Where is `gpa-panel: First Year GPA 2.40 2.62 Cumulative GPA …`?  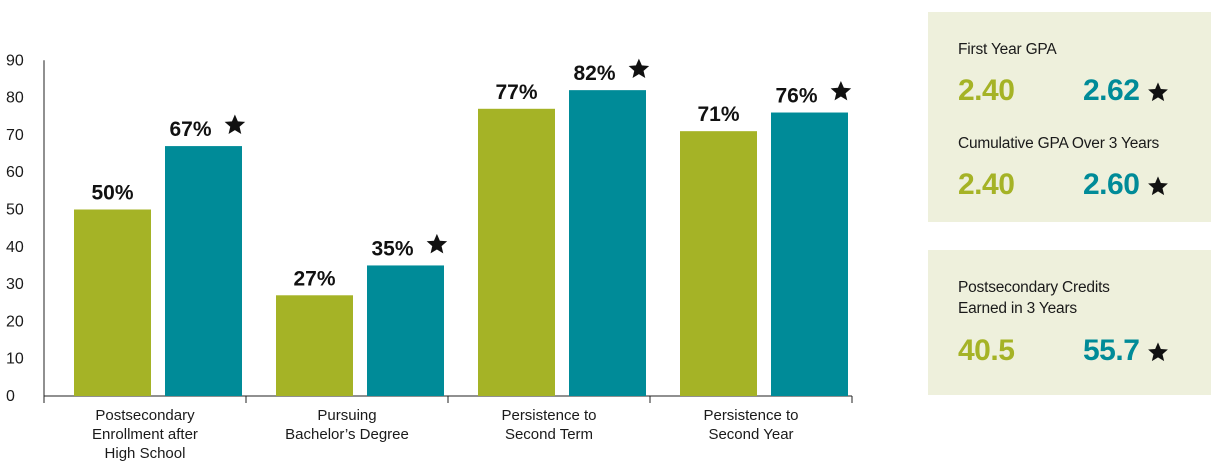
gpa-panel: First Year GPA 2.40 2.62 Cumulative GPA … is located at coordinates (1069, 117).